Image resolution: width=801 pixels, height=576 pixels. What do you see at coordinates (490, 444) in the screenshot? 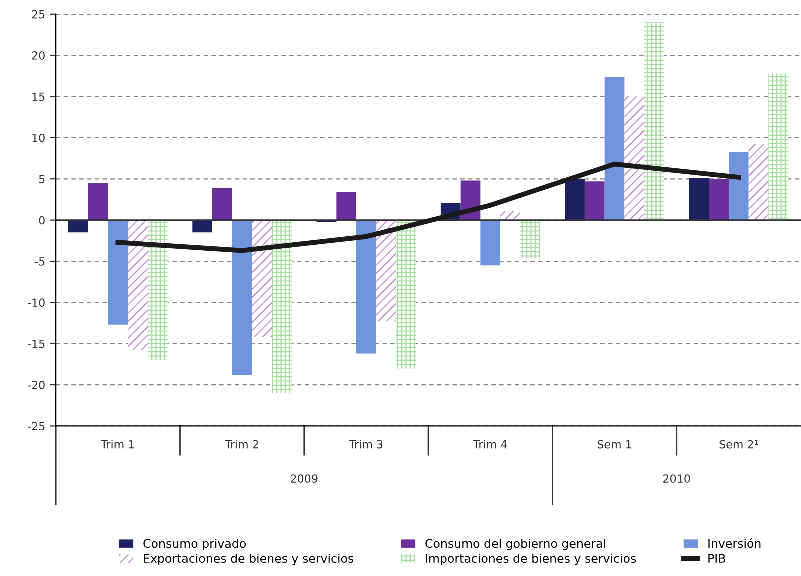
I see `x-tick-label: Trim 4` at bounding box center [490, 444].